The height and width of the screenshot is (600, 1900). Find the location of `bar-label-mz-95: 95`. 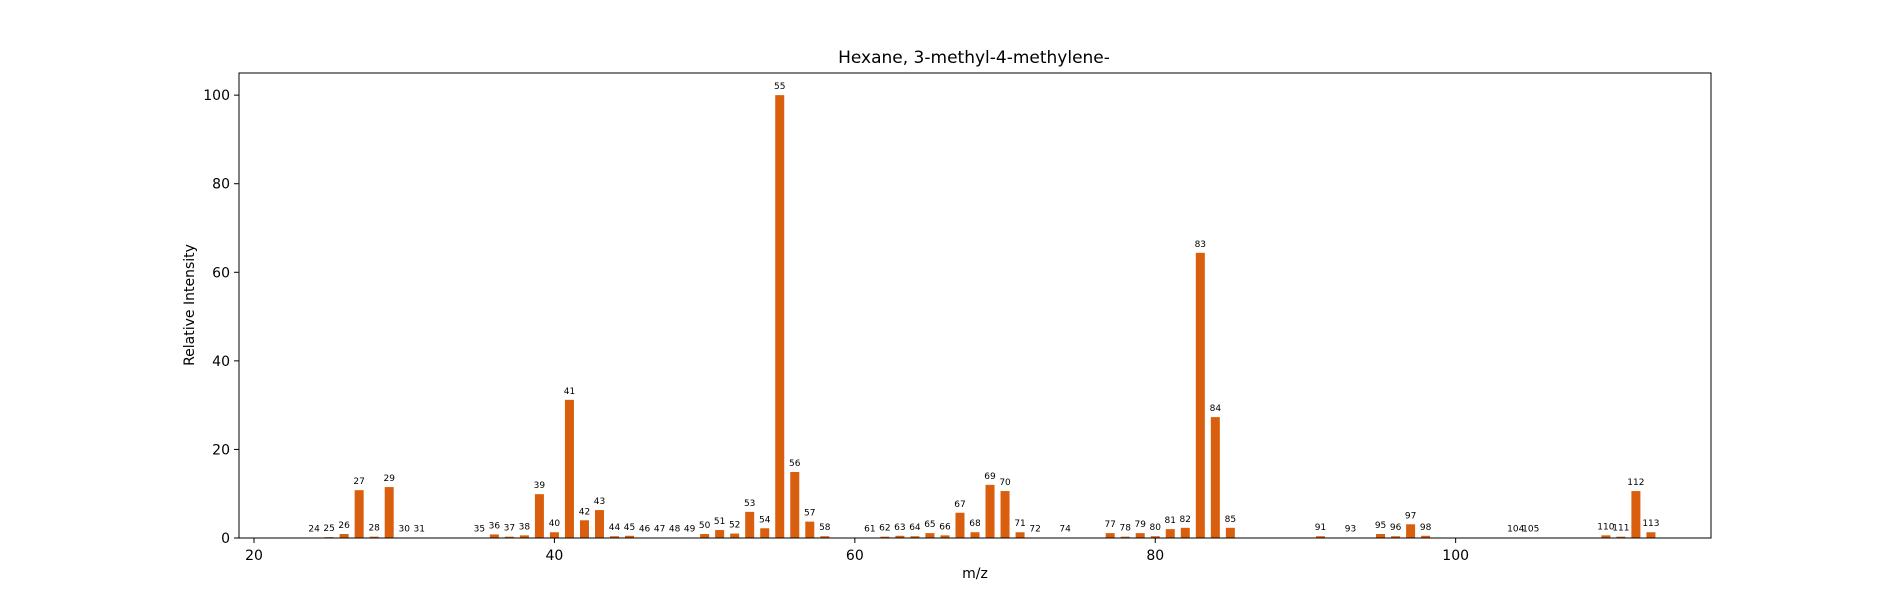

bar-label-mz-95: 95 is located at coordinates (1380, 526).